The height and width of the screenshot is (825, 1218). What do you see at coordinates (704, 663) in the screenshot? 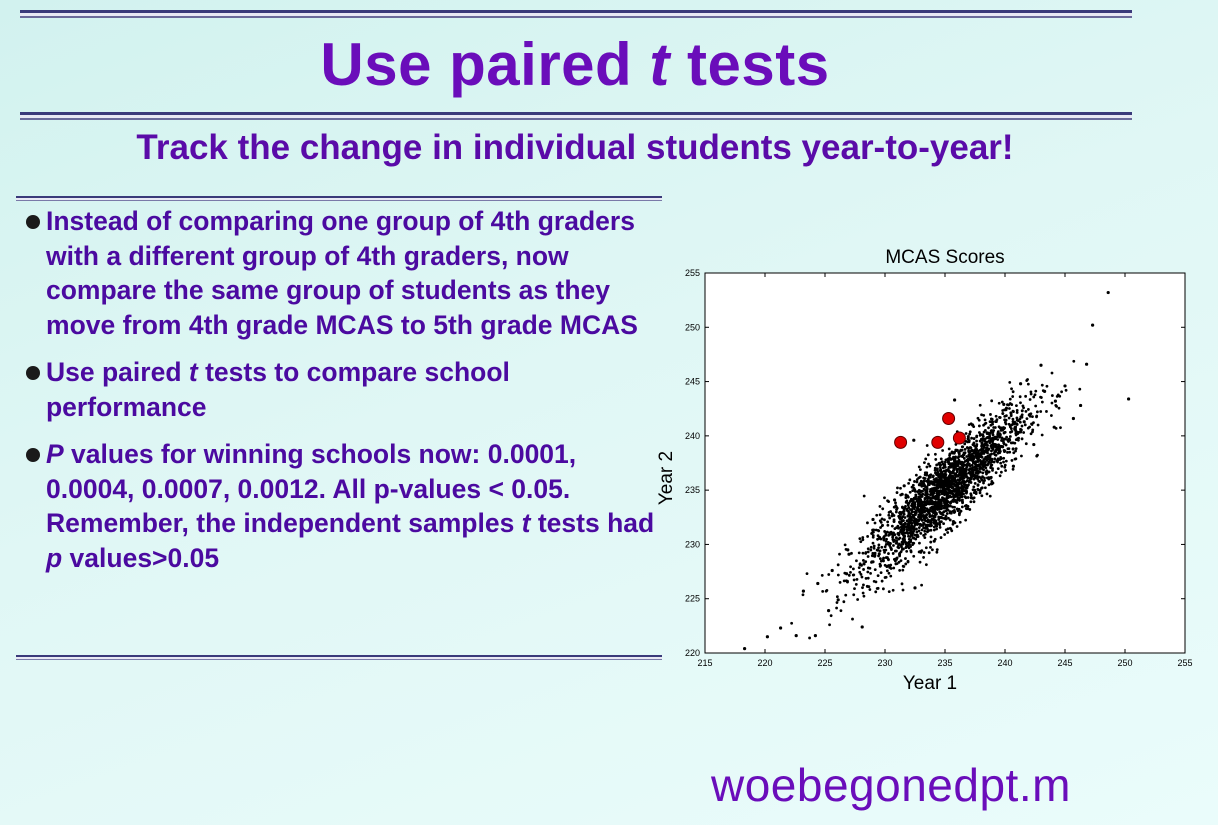
I see `x-tick-label: 215` at bounding box center [704, 663].